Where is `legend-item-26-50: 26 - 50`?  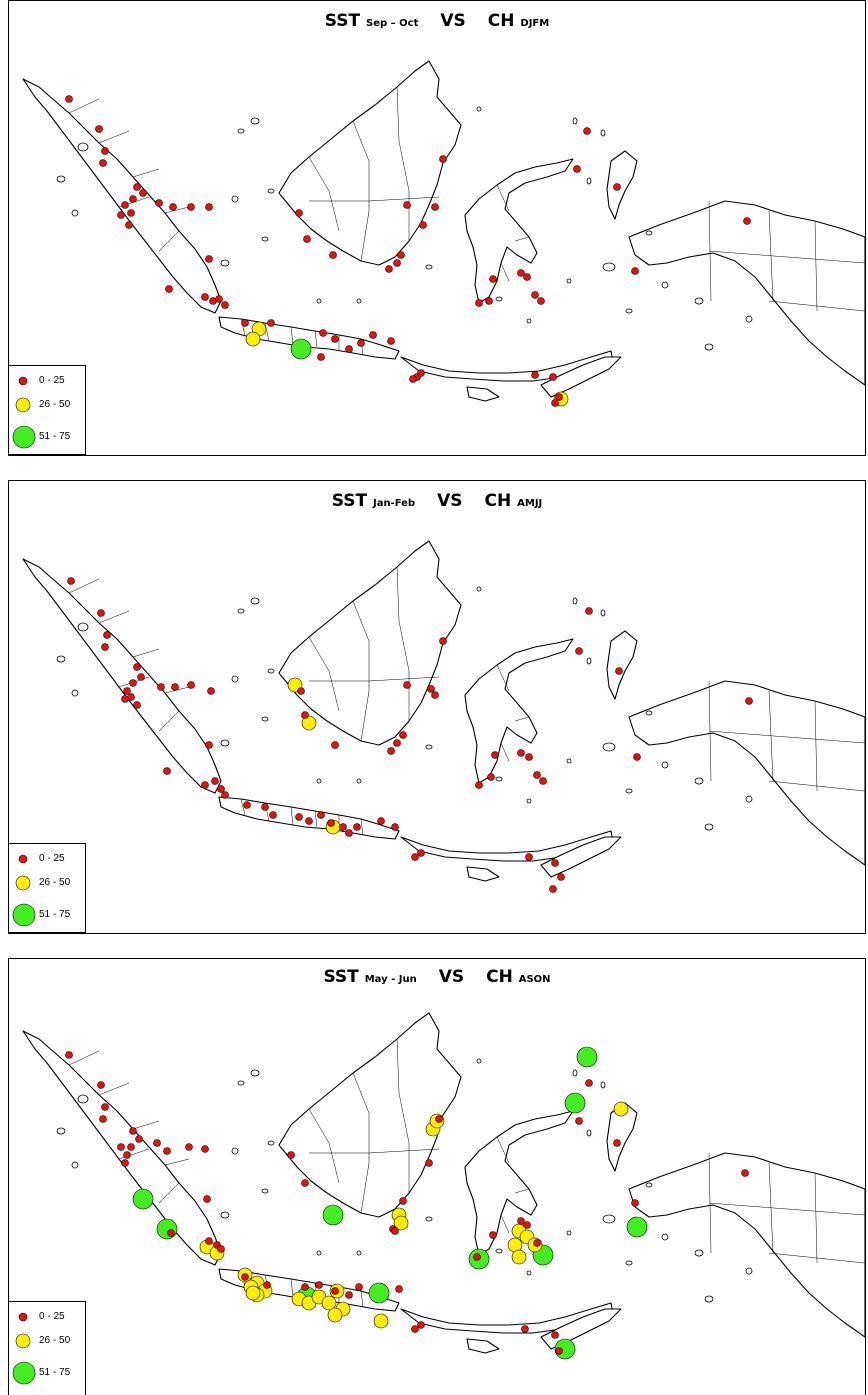 legend-item-26-50: 26 - 50 is located at coordinates (47, 405).